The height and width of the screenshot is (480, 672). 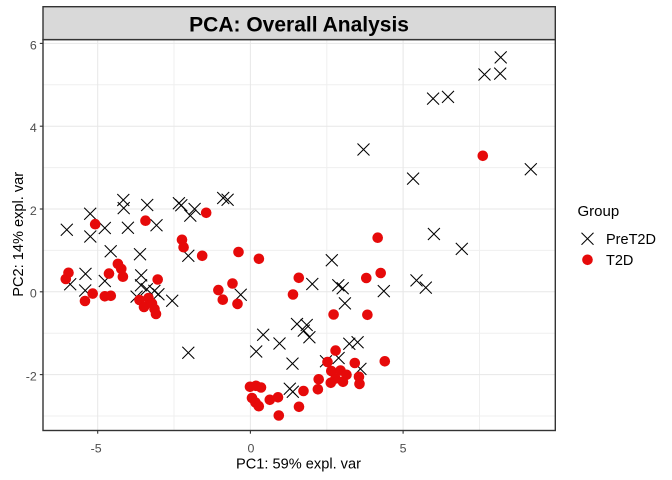 I want to click on svg-text: PC1: 59% expl. var, so click(x=298, y=464).